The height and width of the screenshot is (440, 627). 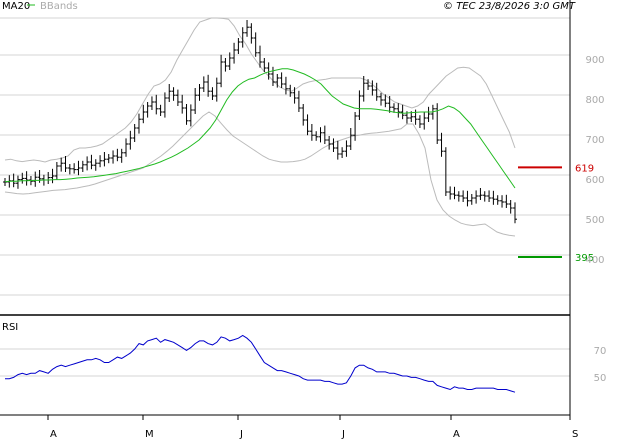 I want to click on legend-bbands: BBands, so click(x=59, y=6).